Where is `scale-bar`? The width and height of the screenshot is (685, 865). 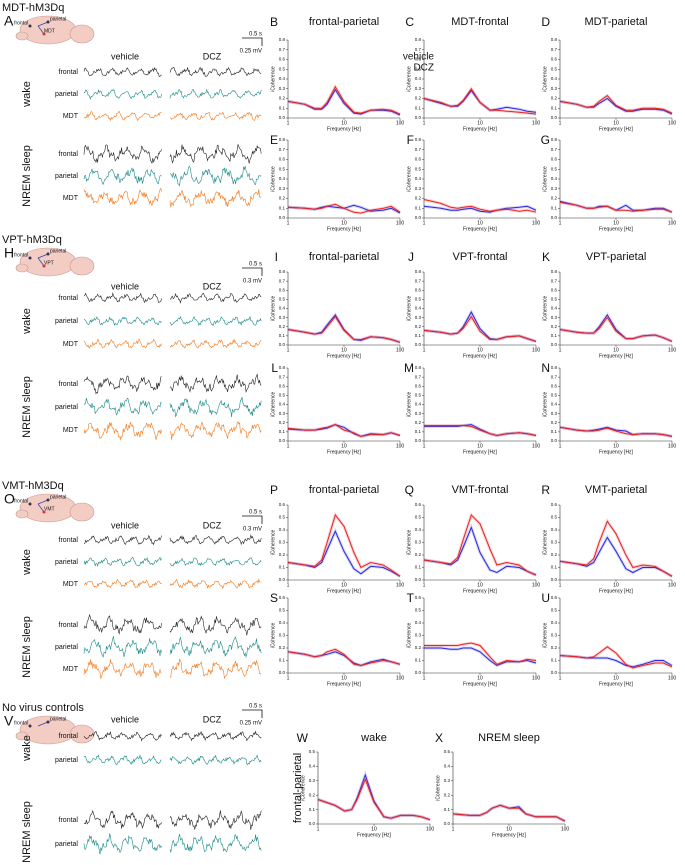 scale-bar is located at coordinates (252, 41).